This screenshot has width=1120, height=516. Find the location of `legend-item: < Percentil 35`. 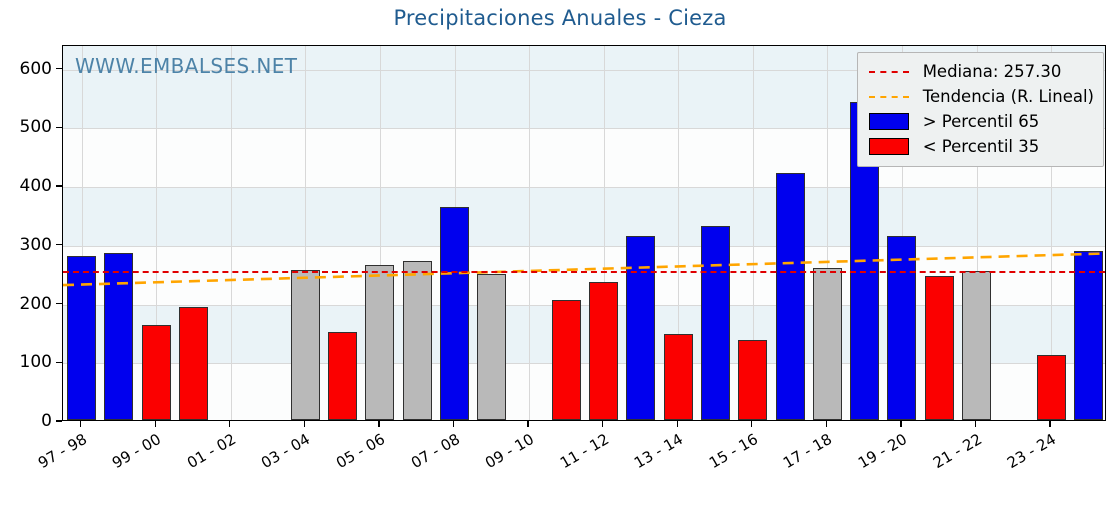

legend-item: < Percentil 35 is located at coordinates (980, 146).